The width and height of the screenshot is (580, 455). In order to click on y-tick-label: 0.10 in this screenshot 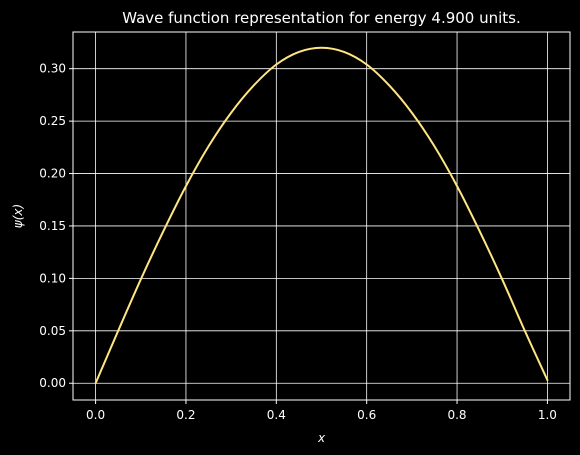, I will do `click(52, 278)`.